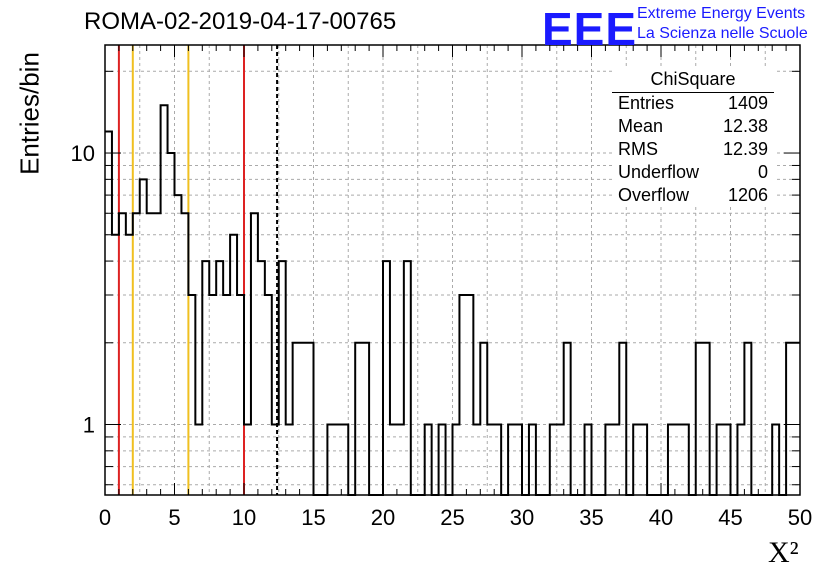 The width and height of the screenshot is (836, 572). I want to click on stats-key: Overflow, so click(654, 195).